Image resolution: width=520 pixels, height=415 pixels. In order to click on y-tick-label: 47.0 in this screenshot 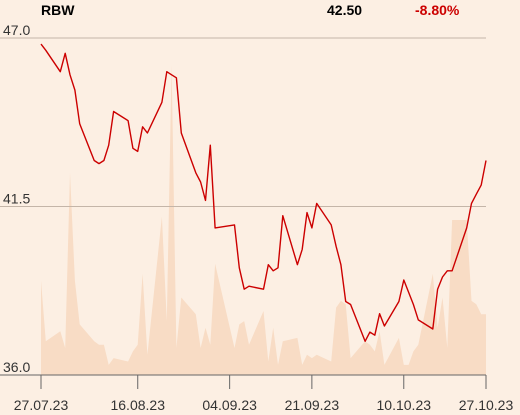, I will do `click(16, 30)`.